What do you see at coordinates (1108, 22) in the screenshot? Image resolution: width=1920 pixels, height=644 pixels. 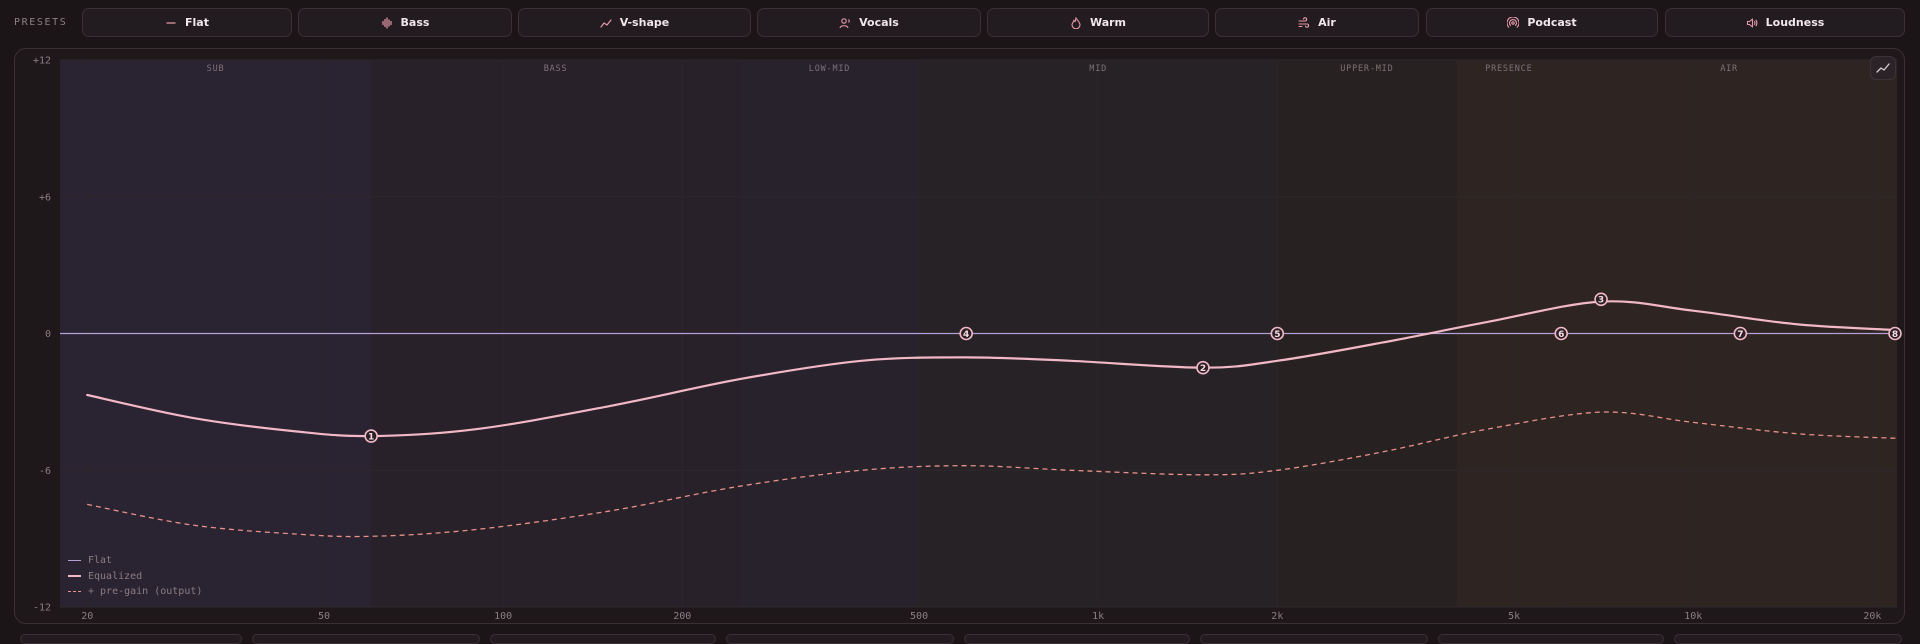 I see `preset-label: Warm` at bounding box center [1108, 22].